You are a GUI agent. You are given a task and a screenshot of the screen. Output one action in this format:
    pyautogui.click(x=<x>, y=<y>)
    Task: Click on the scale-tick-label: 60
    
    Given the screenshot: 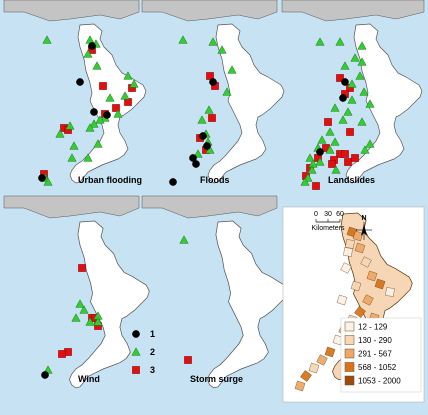 What is the action you would take?
    pyautogui.click(x=340, y=214)
    